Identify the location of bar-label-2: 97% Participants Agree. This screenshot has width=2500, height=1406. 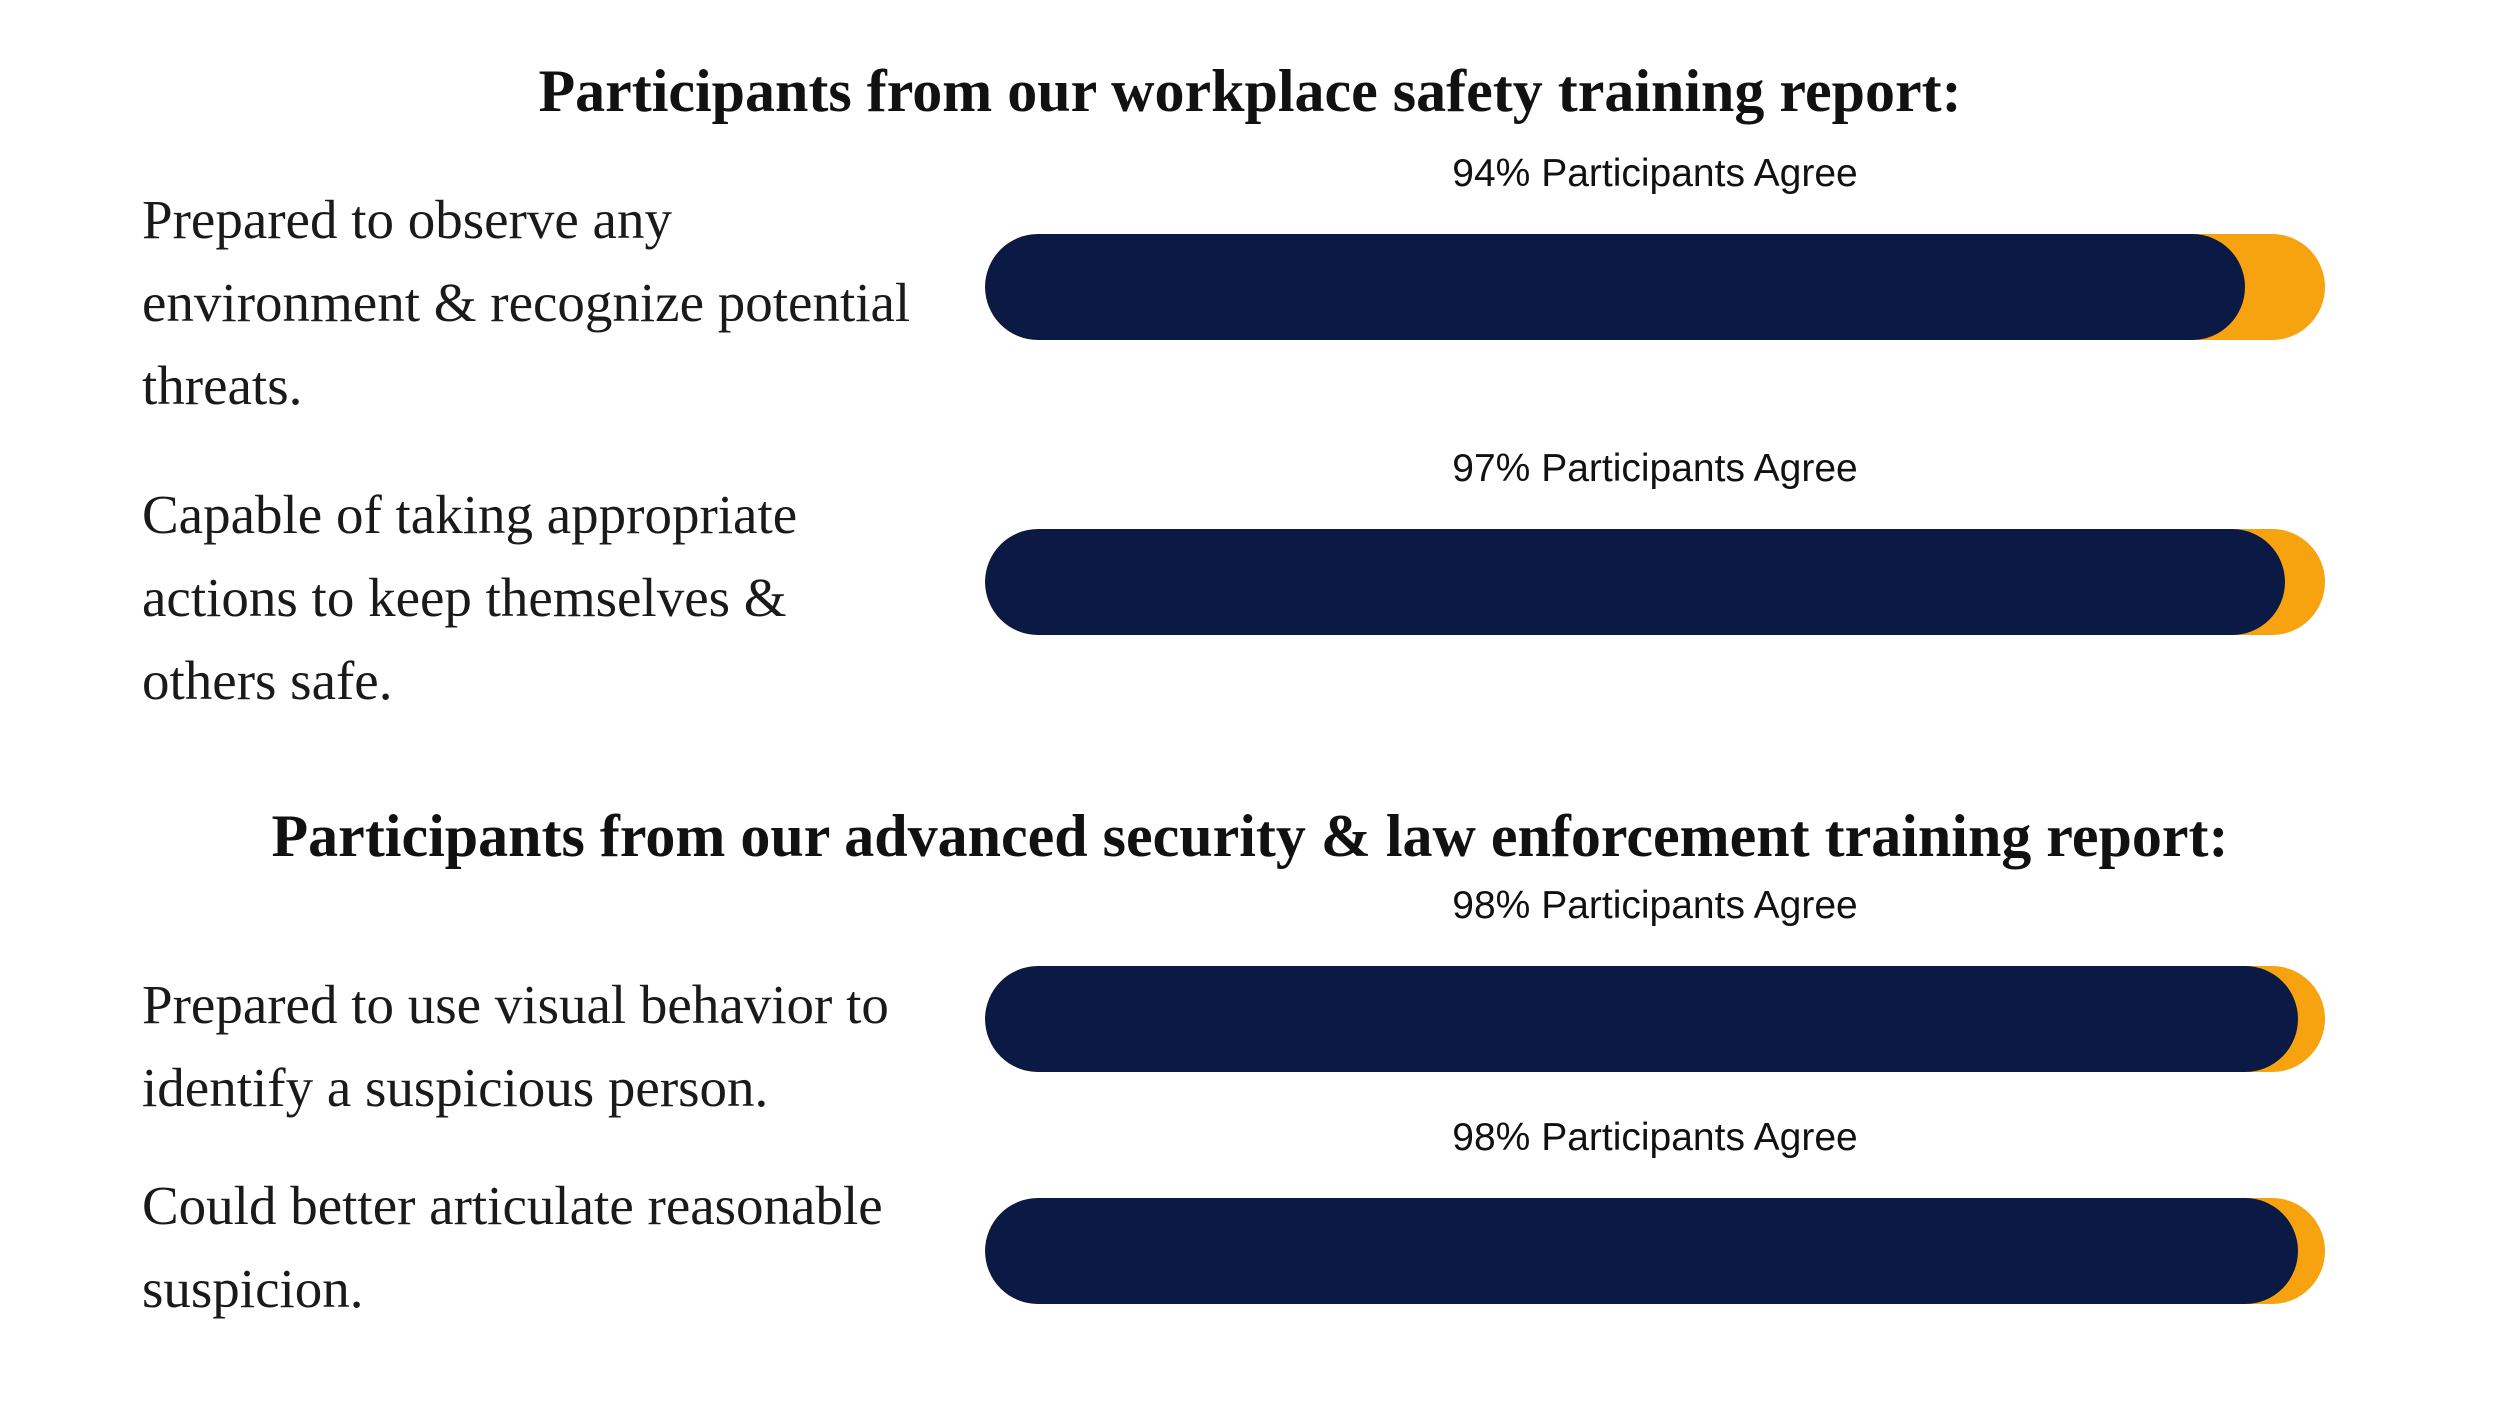
(1655, 468).